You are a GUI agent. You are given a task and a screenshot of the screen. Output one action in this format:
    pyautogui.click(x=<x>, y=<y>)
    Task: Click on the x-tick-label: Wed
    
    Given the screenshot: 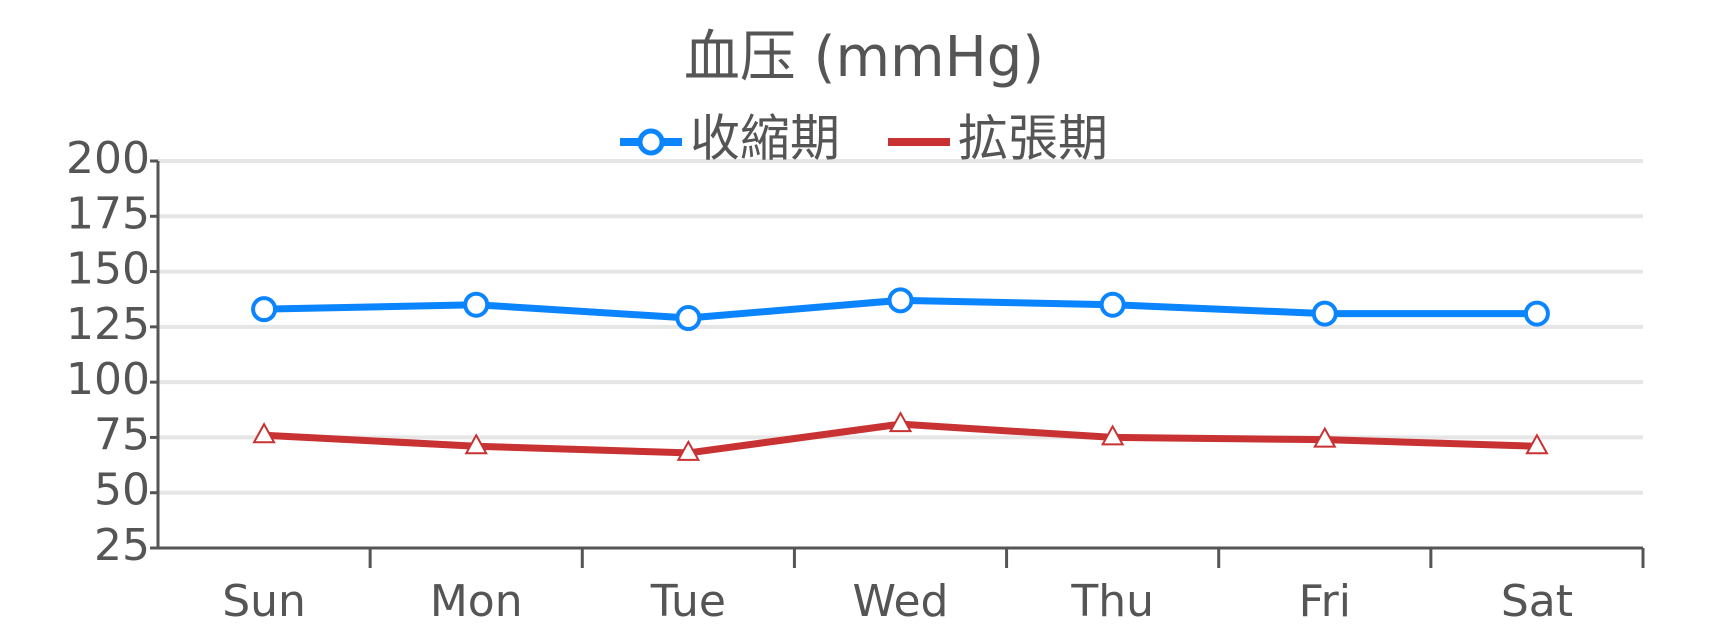 What is the action you would take?
    pyautogui.click(x=901, y=601)
    